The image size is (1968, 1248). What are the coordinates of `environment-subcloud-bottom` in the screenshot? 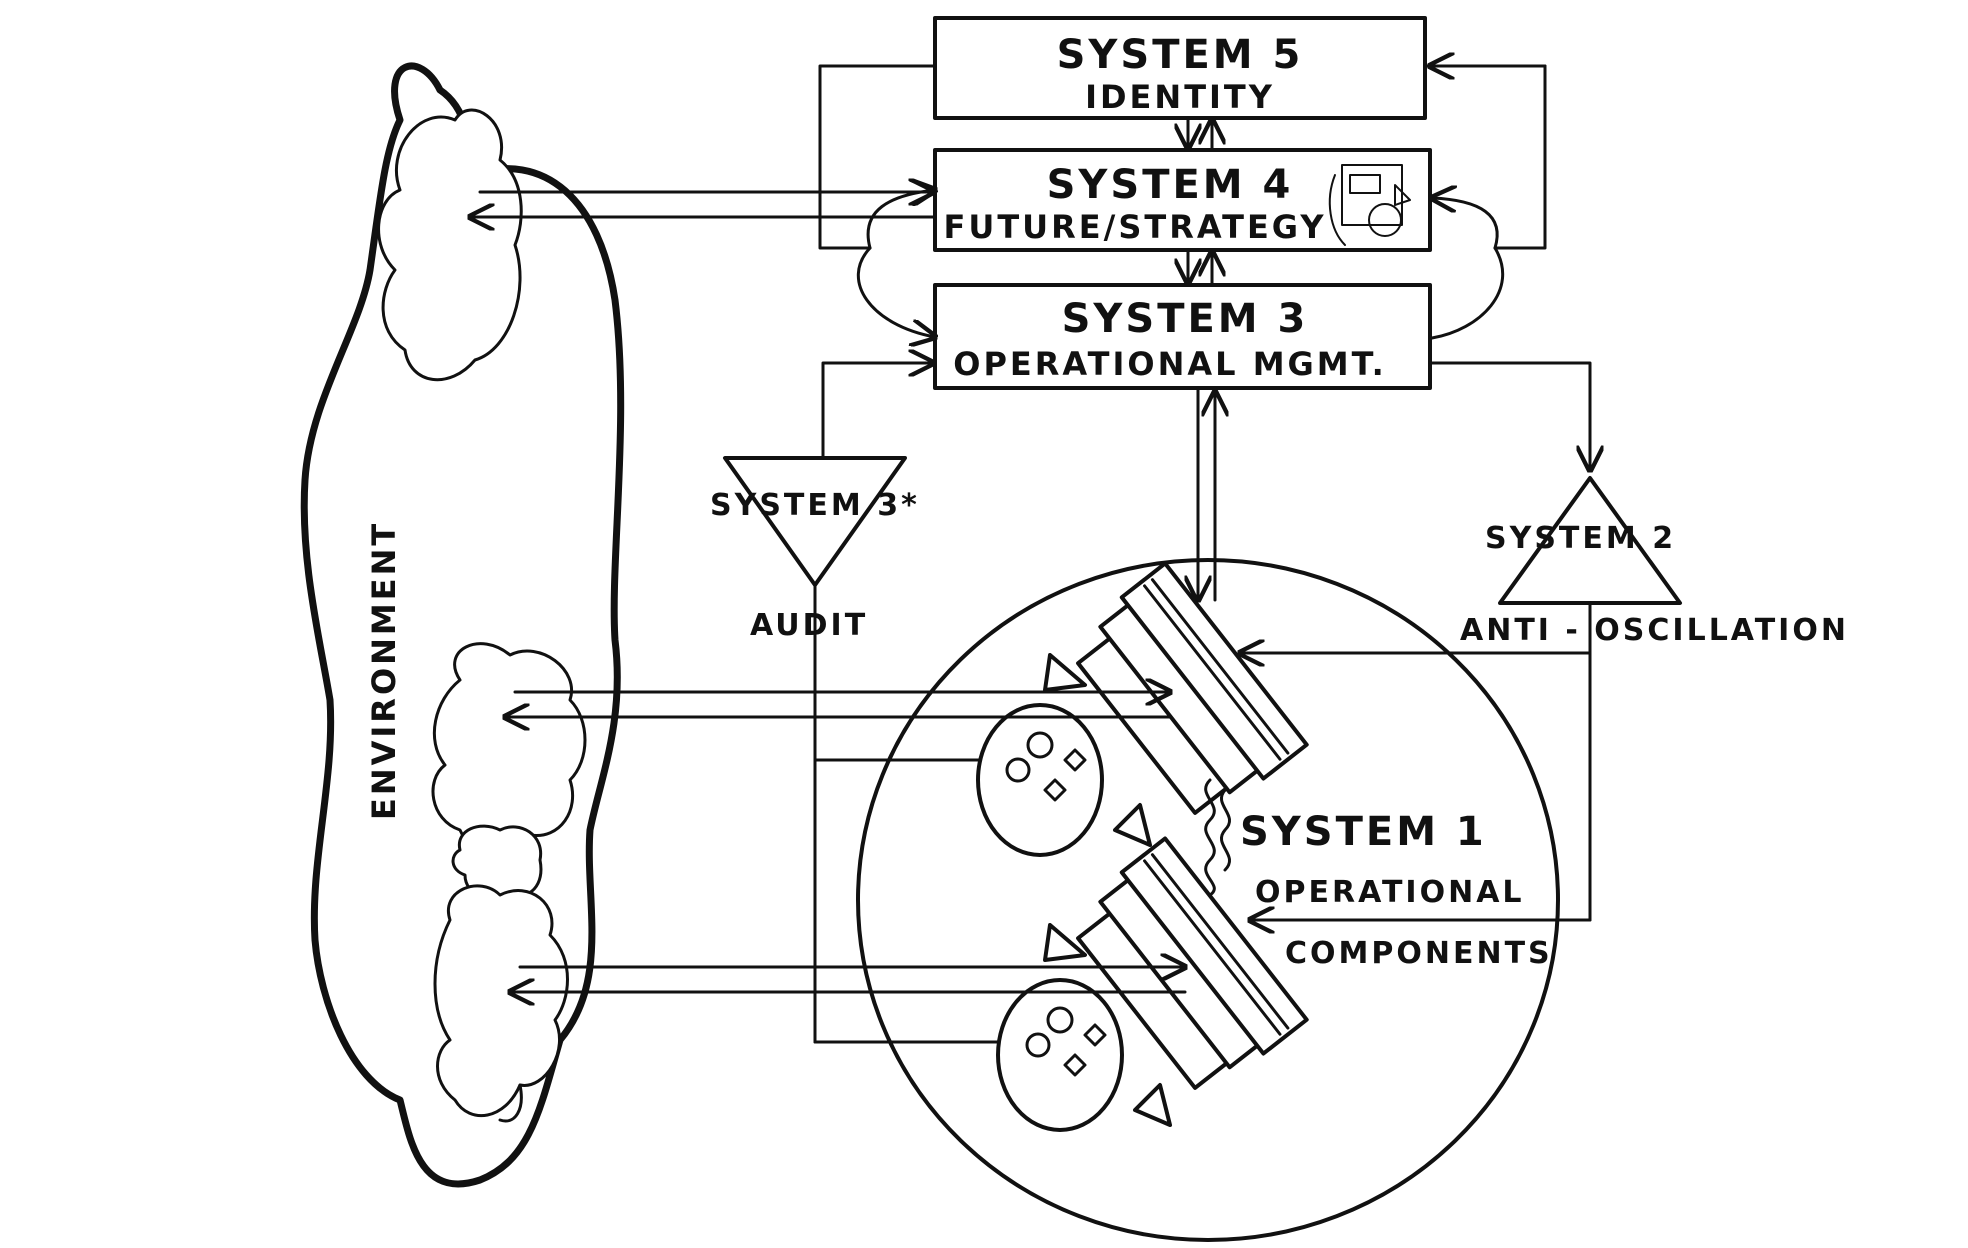 It's located at (501, 1003).